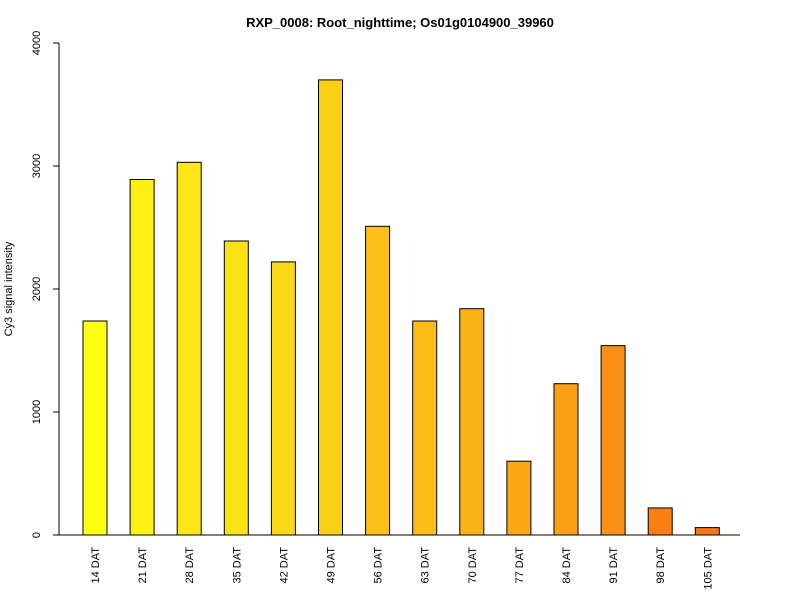  What do you see at coordinates (45, 284) in the screenshot?
I see `y-axis: 0 1000 2000 3000 4000` at bounding box center [45, 284].